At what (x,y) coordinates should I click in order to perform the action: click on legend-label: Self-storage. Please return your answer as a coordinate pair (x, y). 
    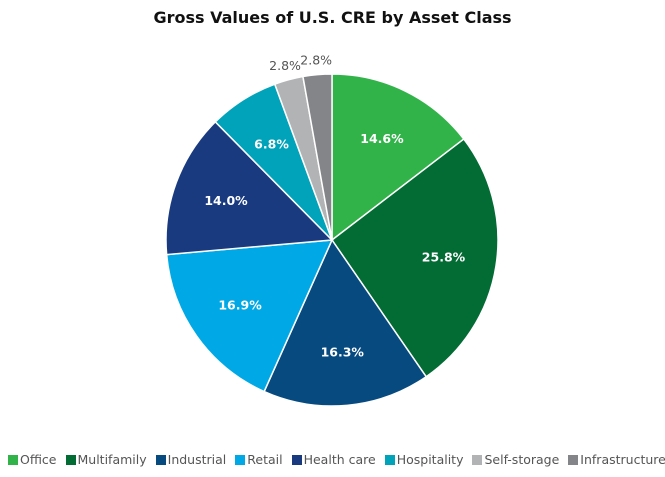
    Looking at the image, I should click on (522, 459).